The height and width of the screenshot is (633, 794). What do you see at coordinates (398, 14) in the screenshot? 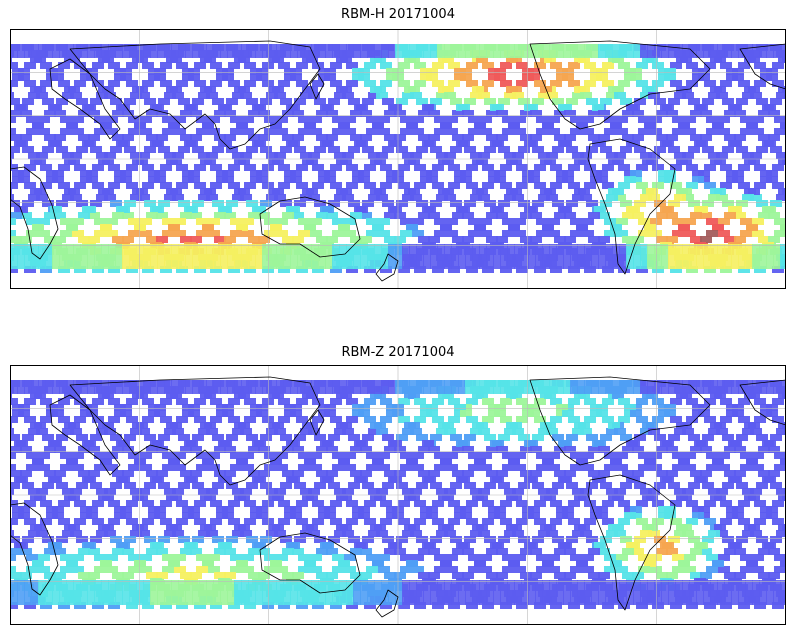
I see `panel-title: RBM-H 20171004` at bounding box center [398, 14].